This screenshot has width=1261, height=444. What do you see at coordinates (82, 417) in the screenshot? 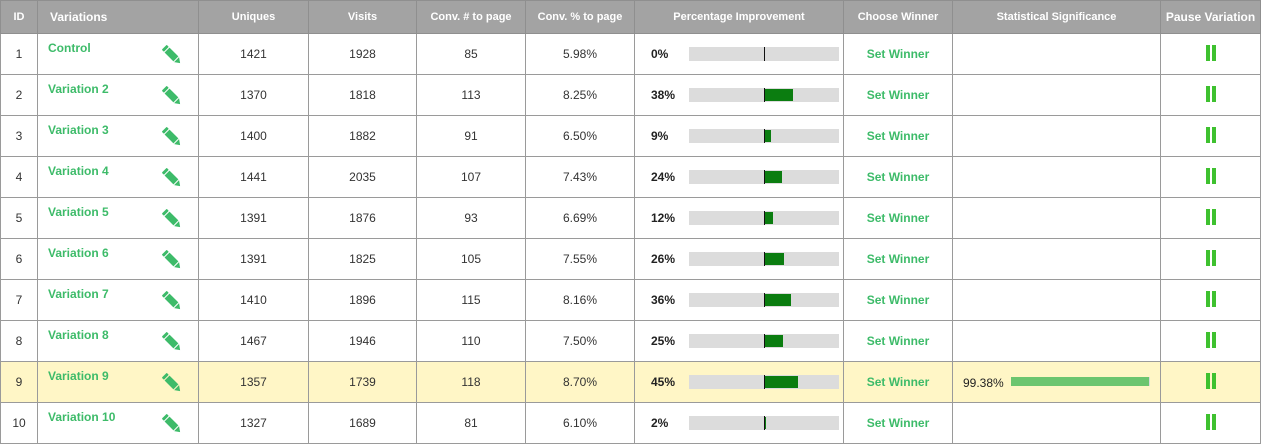
I see `variation-name-link: Variation 10` at bounding box center [82, 417].